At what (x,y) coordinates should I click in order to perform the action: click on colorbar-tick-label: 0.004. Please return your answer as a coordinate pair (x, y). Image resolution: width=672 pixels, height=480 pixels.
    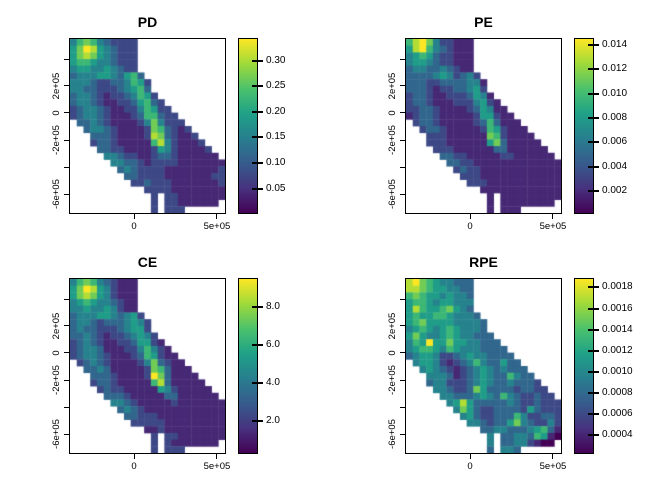
    Looking at the image, I should click on (615, 166).